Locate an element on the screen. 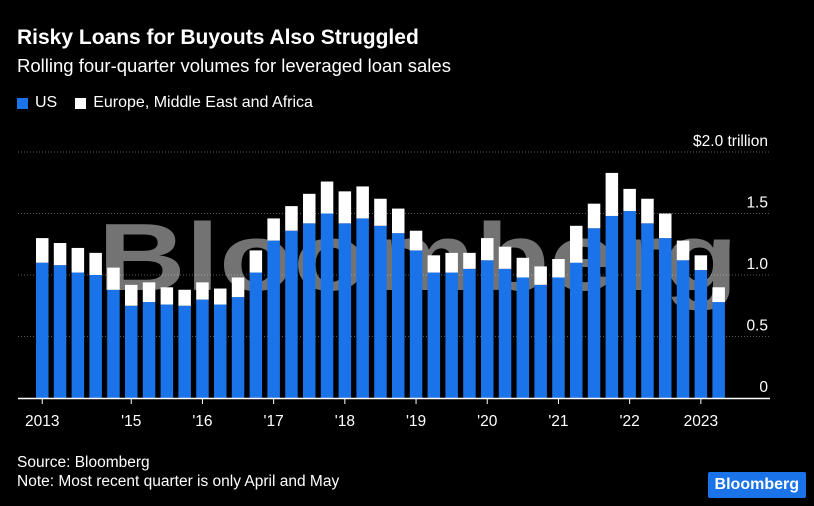 This screenshot has width=814, height=506. y-tick-label: $2.0 trillion is located at coordinates (730, 141).